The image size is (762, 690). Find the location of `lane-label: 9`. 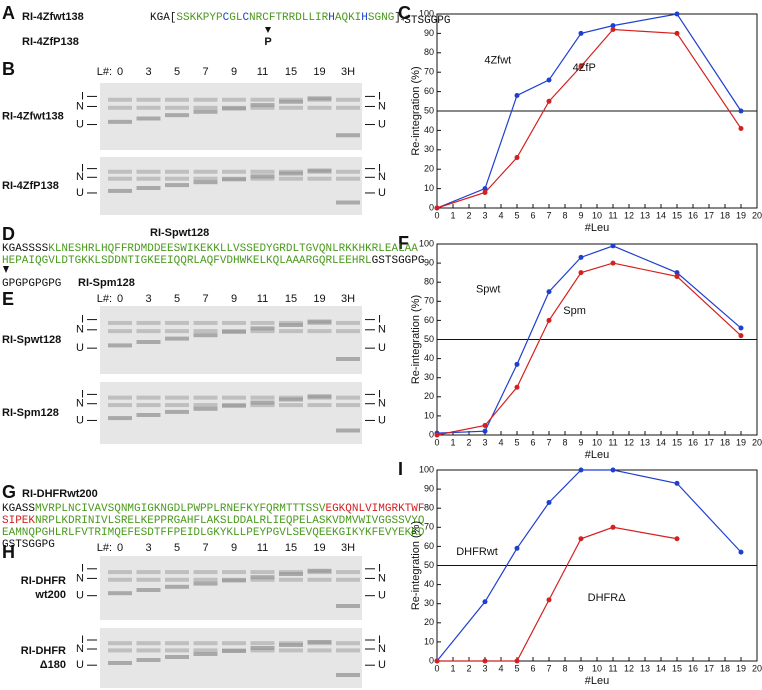

lane-label: 9 is located at coordinates (234, 299).